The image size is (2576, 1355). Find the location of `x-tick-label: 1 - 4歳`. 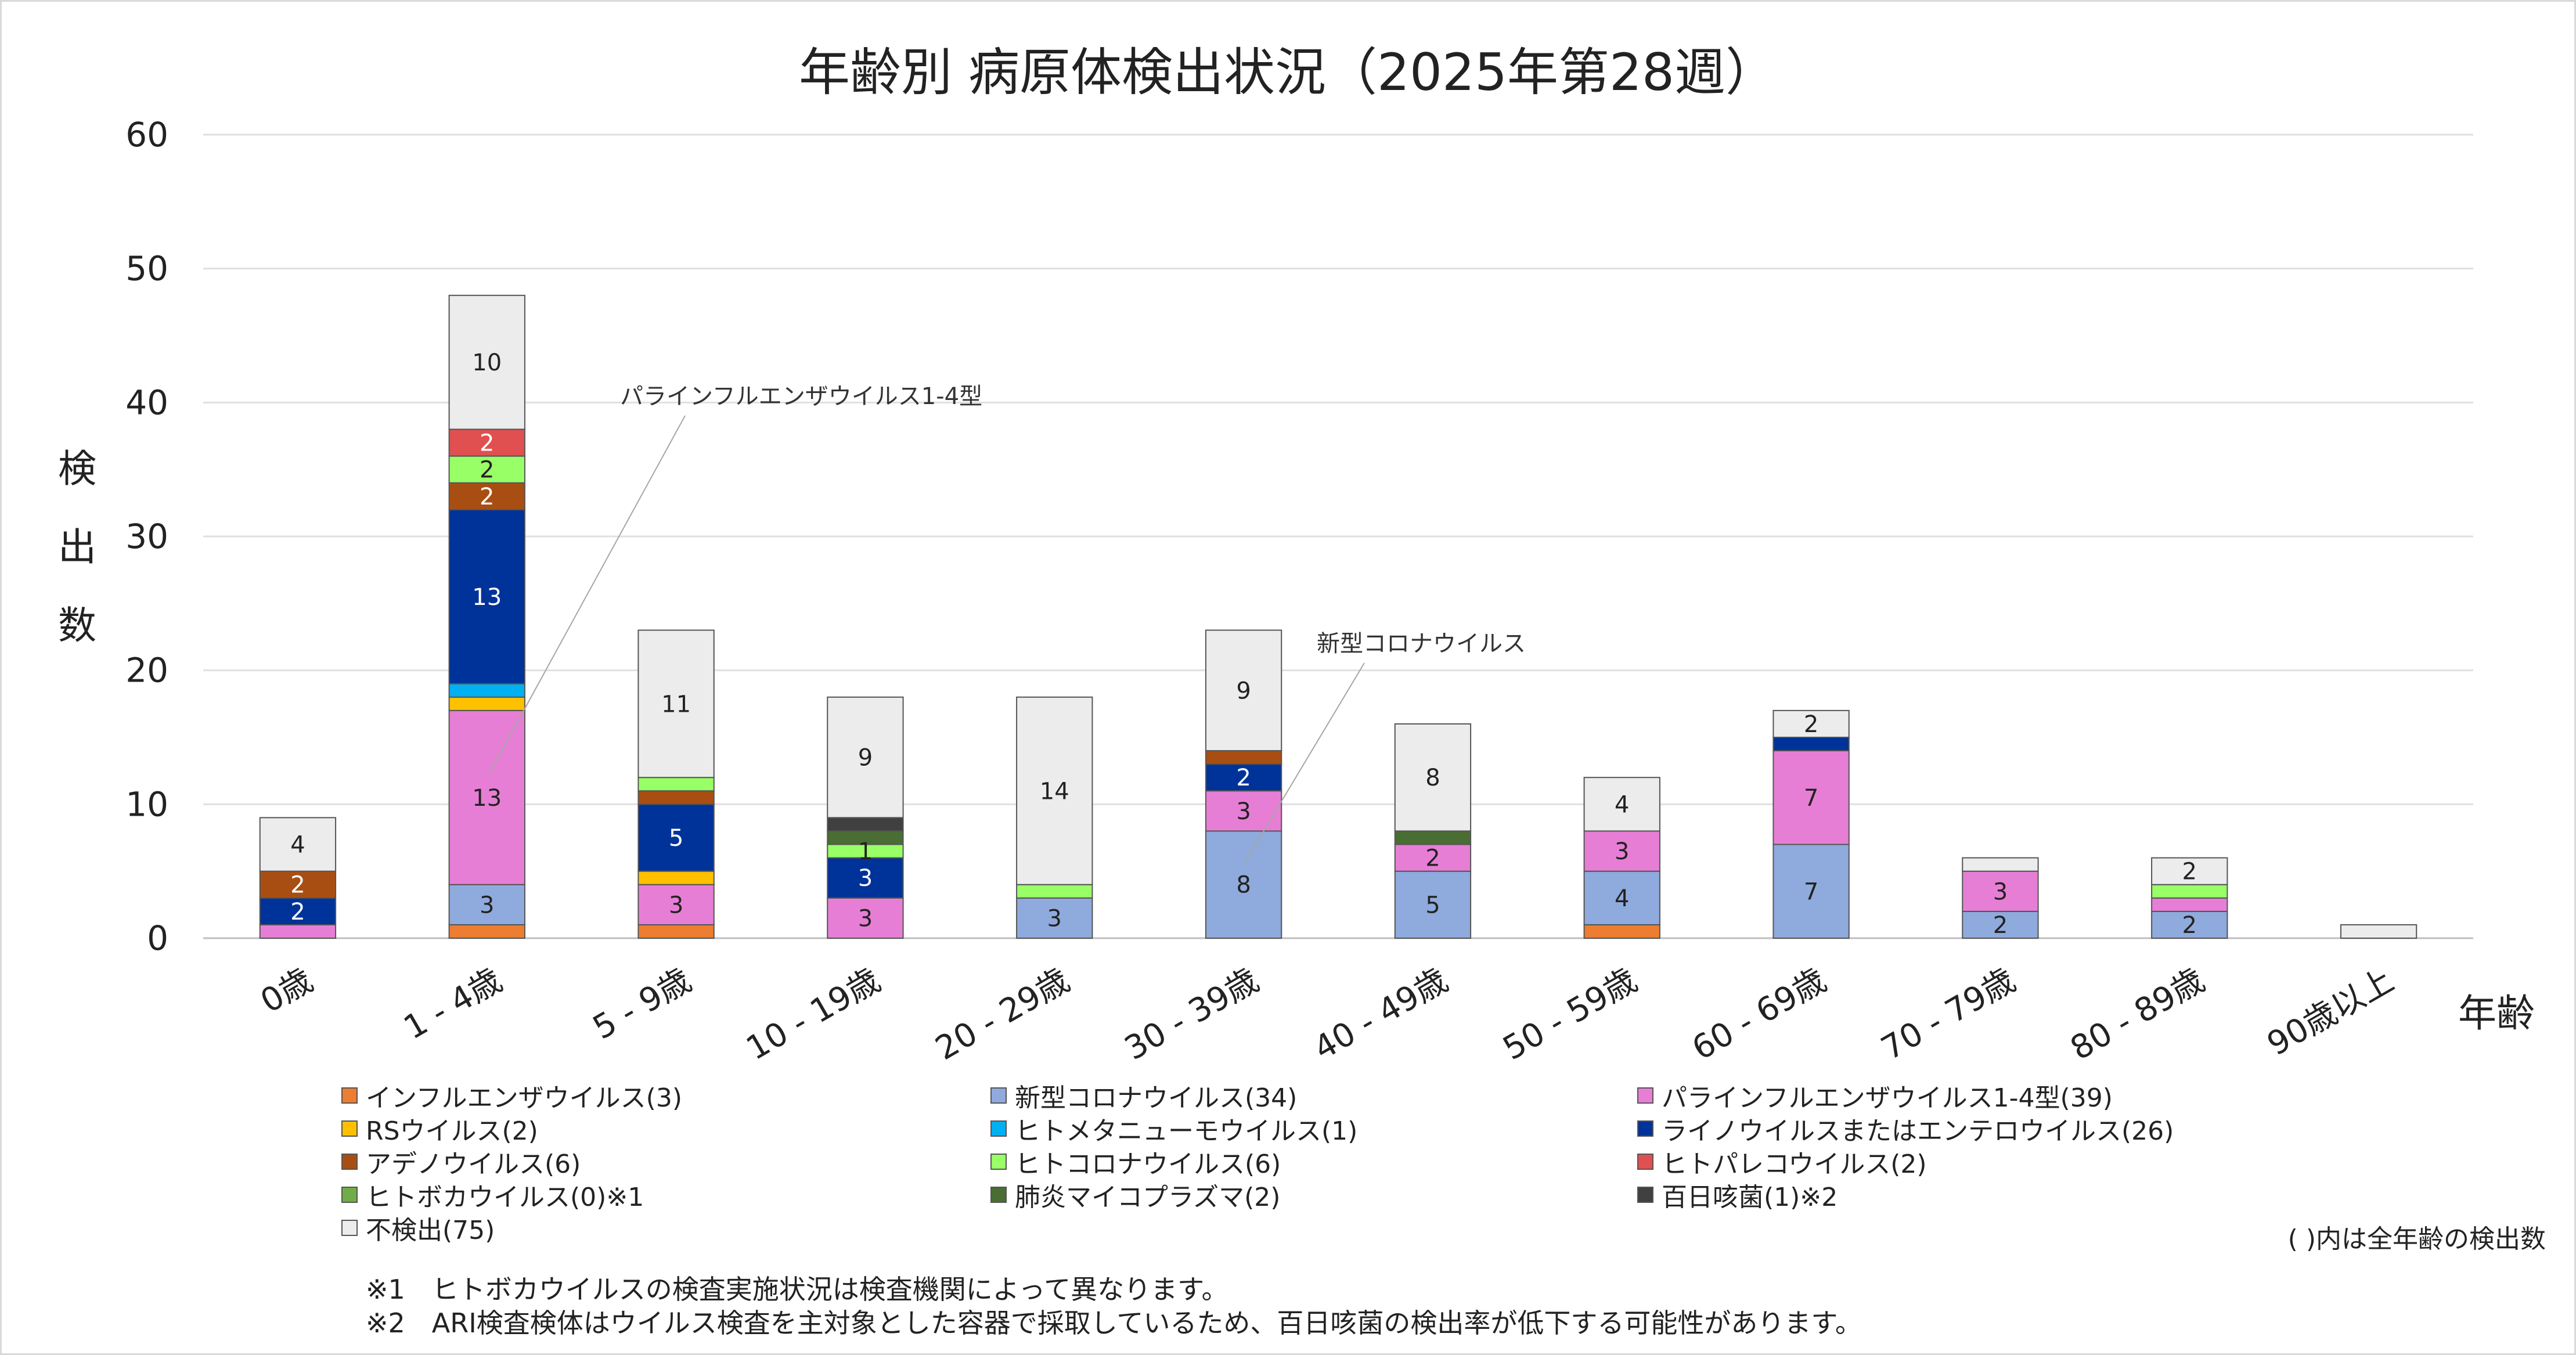

x-tick-label: 1 - 4歳 is located at coordinates (453, 1004).